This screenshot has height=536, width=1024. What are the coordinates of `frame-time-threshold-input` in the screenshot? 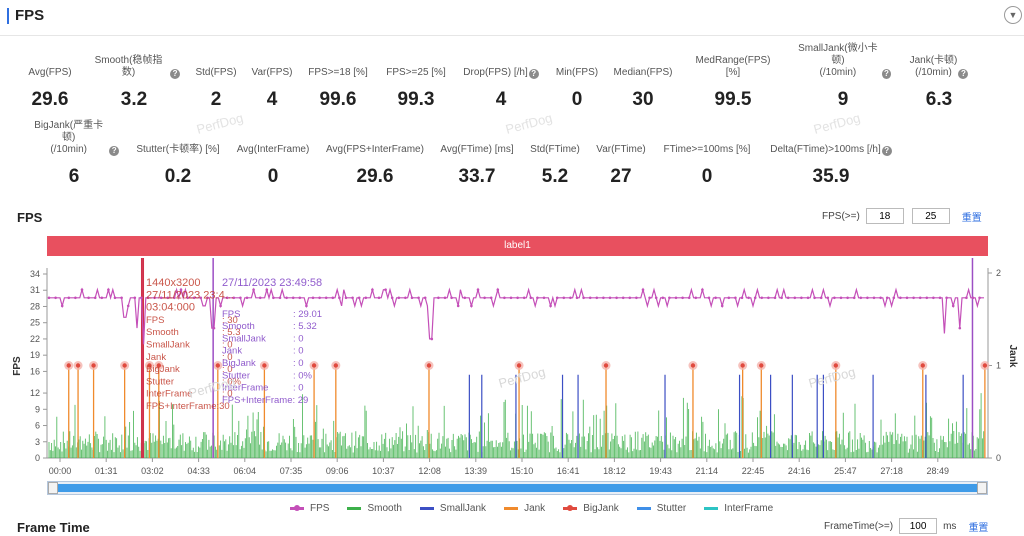 It's located at (918, 526).